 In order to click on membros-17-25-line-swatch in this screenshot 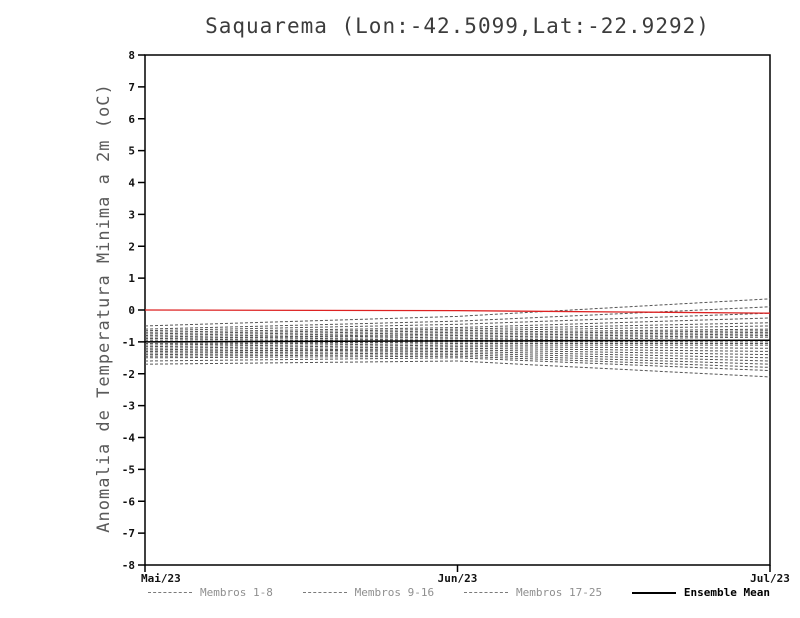, I will do `click(485, 592)`.